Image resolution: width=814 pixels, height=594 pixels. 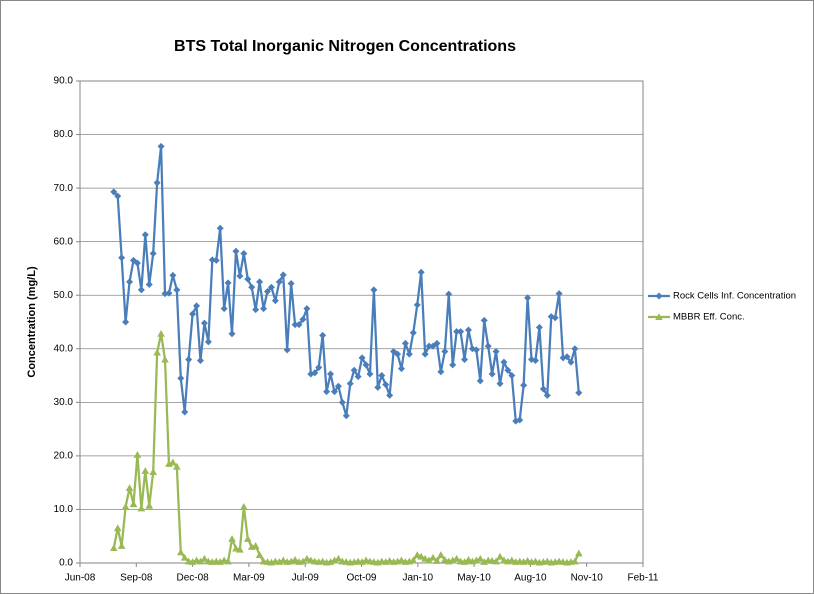 What do you see at coordinates (587, 578) in the screenshot?
I see `x-tick-label: Nov-10` at bounding box center [587, 578].